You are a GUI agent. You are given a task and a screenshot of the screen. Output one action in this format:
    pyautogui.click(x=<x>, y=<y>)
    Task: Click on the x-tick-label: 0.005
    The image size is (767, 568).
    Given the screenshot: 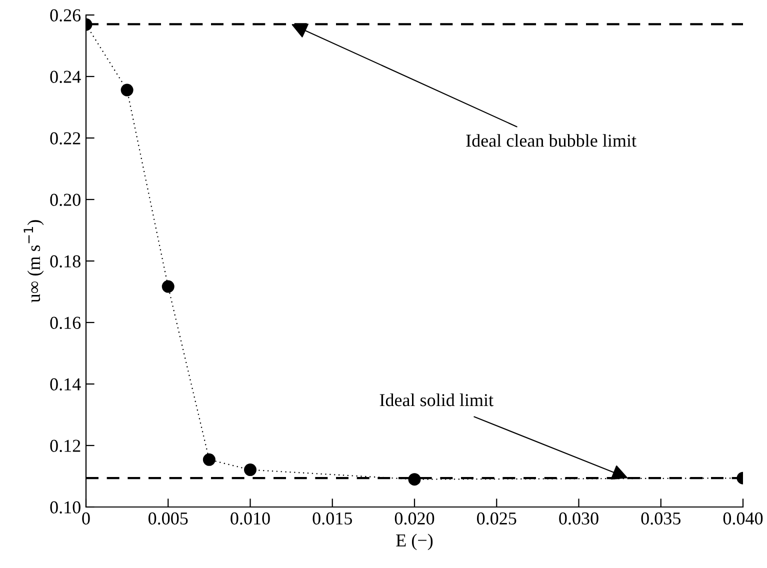 What is the action you would take?
    pyautogui.click(x=168, y=518)
    